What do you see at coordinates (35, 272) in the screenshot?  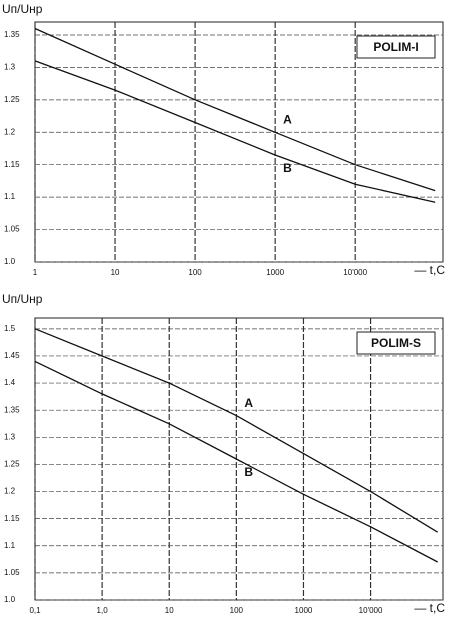 I see `x-tick-label: 1` at bounding box center [35, 272].